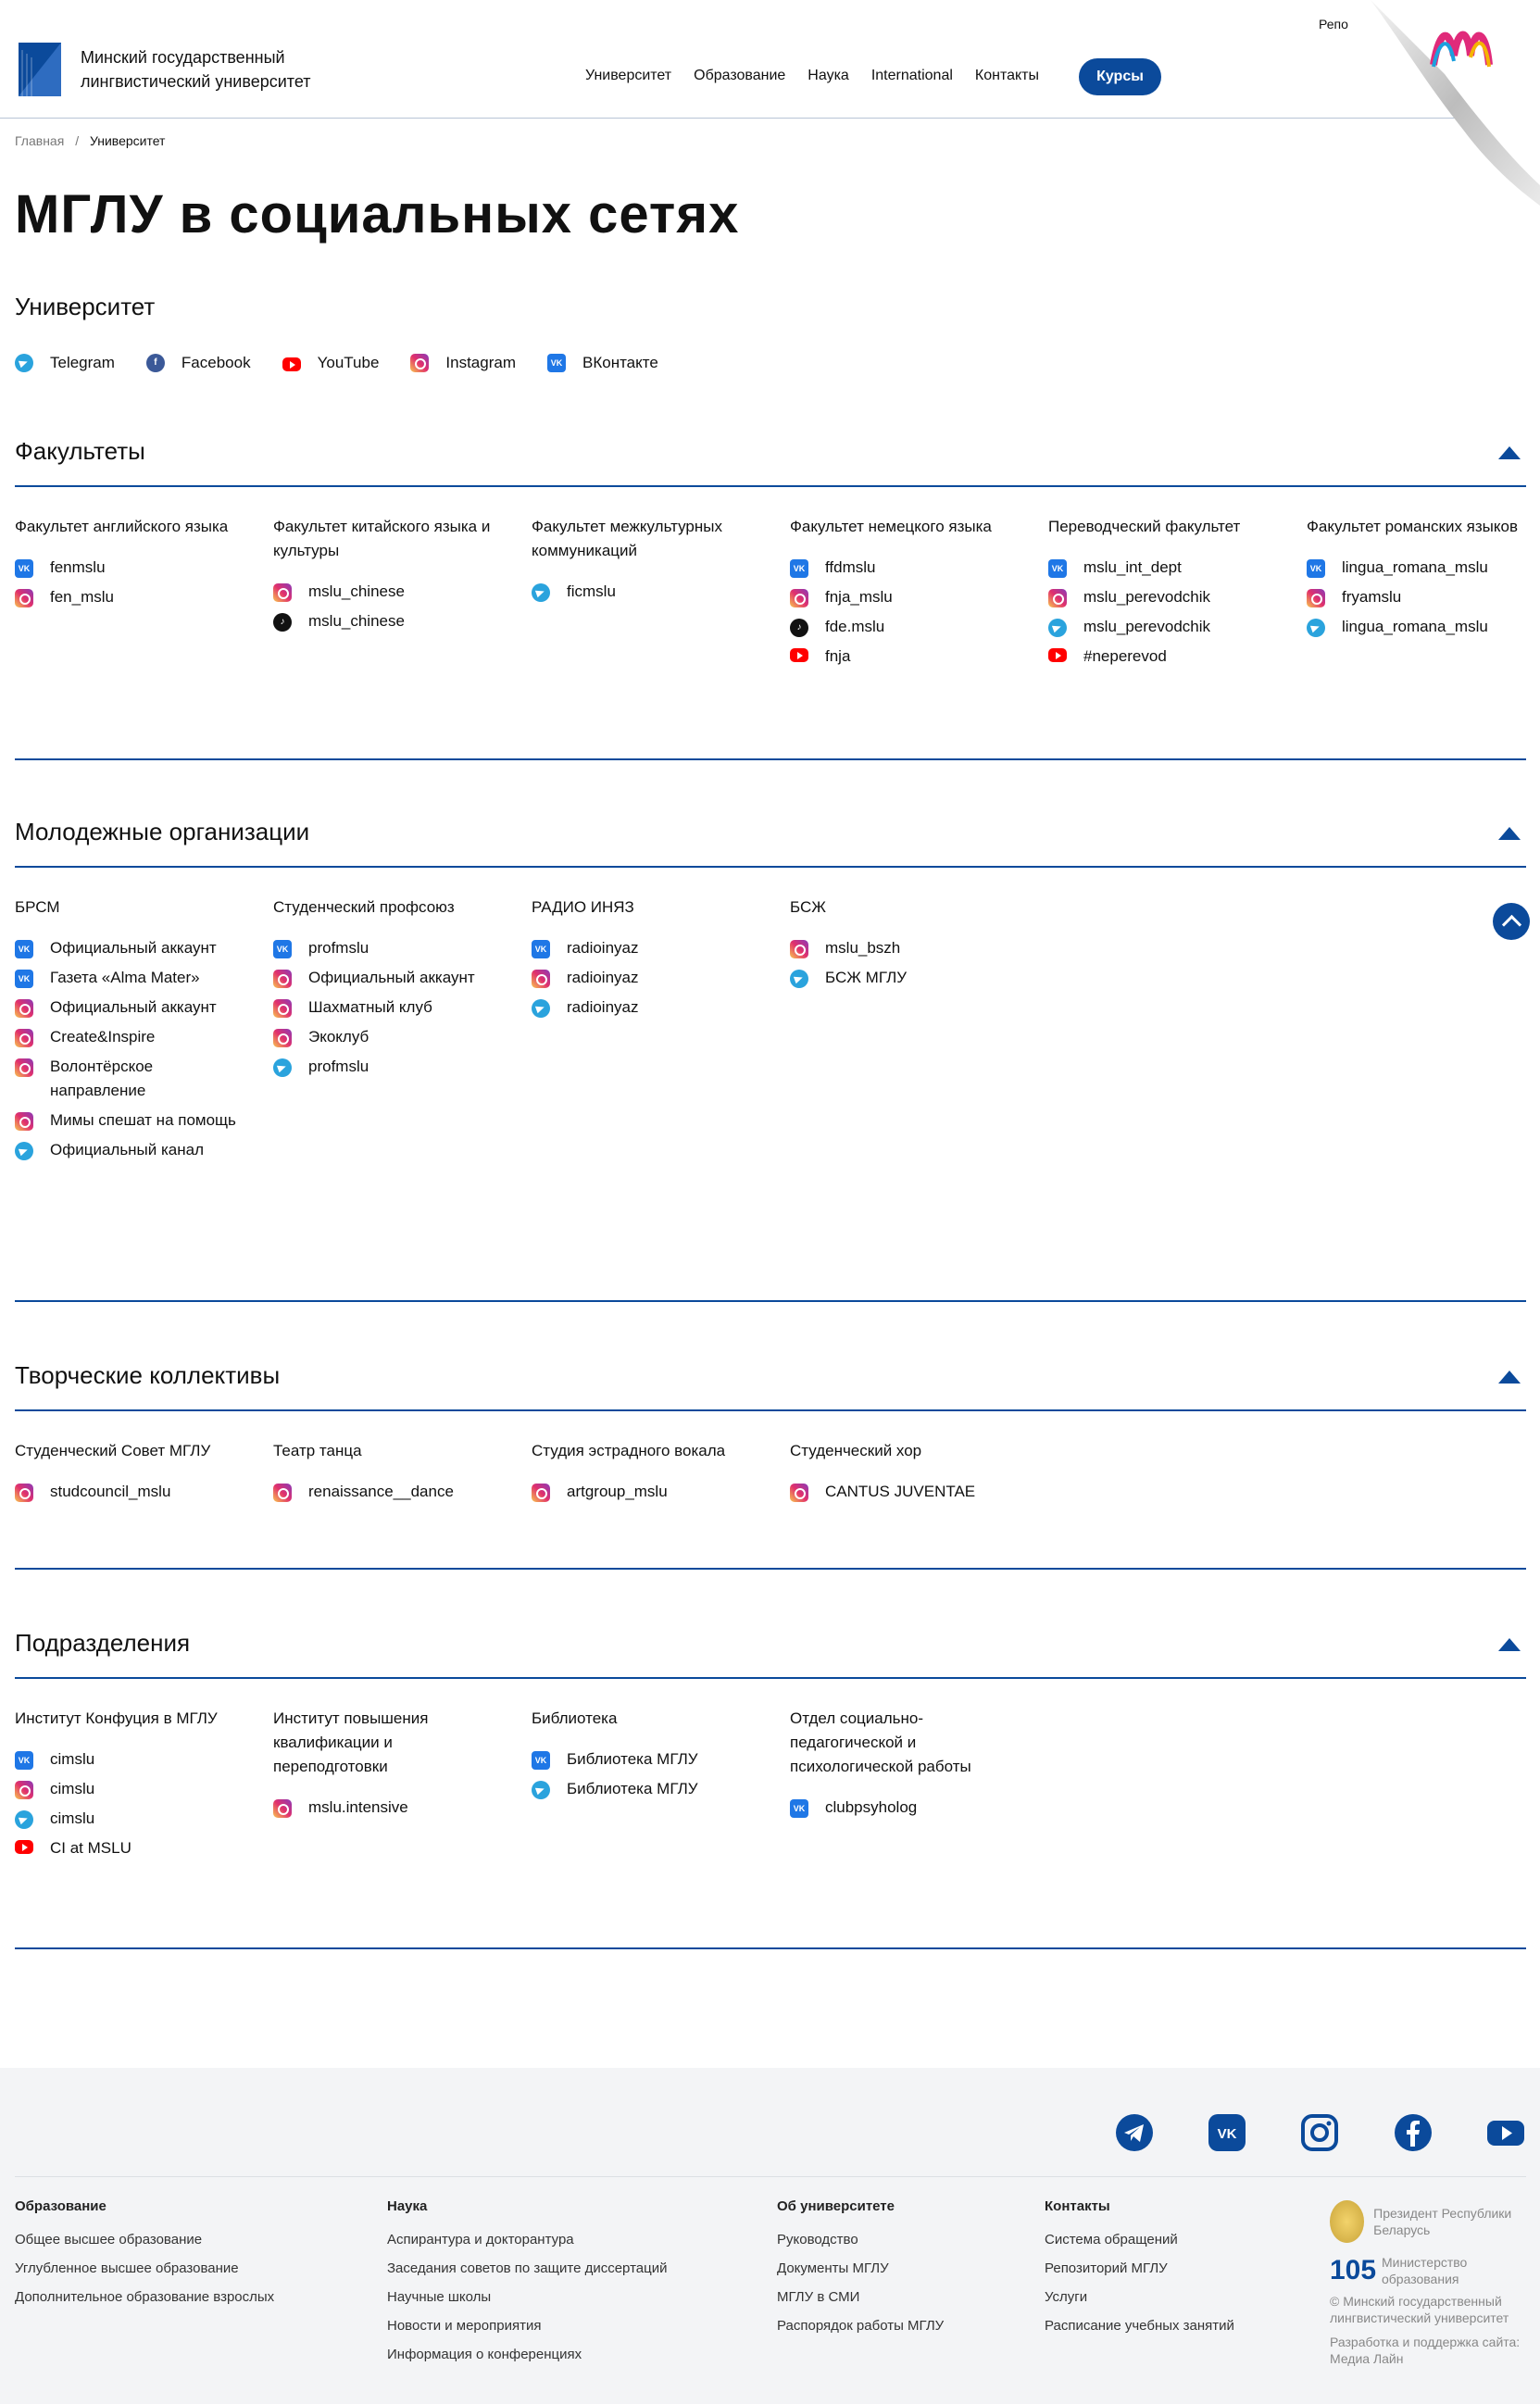 Image resolution: width=1540 pixels, height=2404 pixels. What do you see at coordinates (80, 451) in the screenshot?
I see `section-title: Факультеты` at bounding box center [80, 451].